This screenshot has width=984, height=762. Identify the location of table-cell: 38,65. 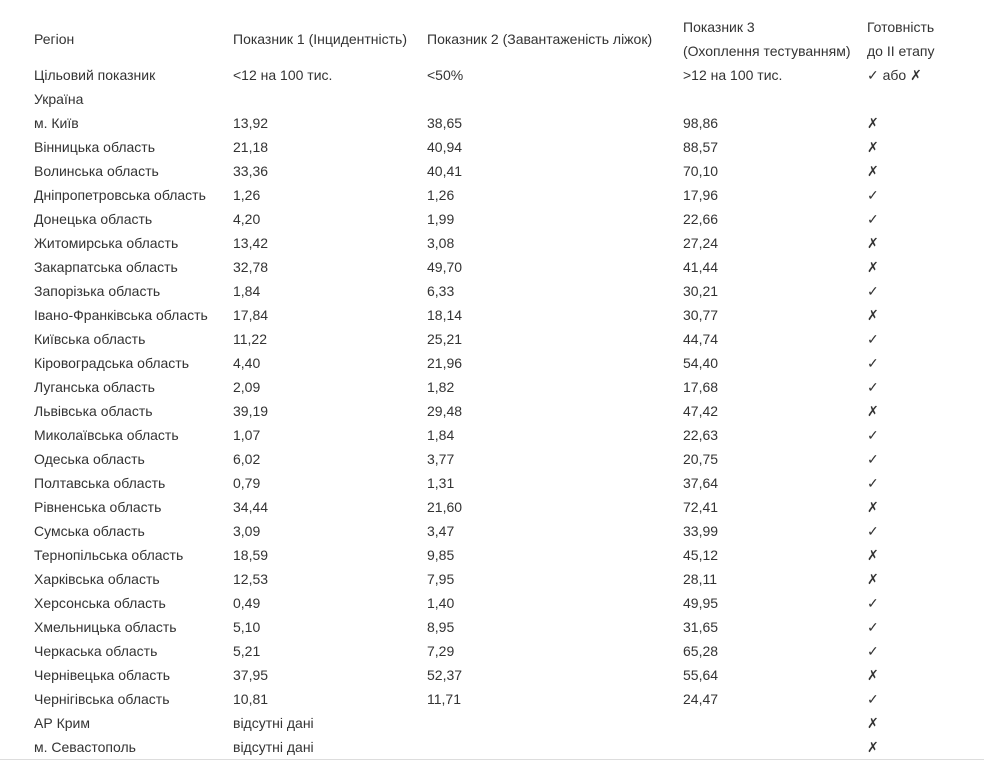
(445, 123).